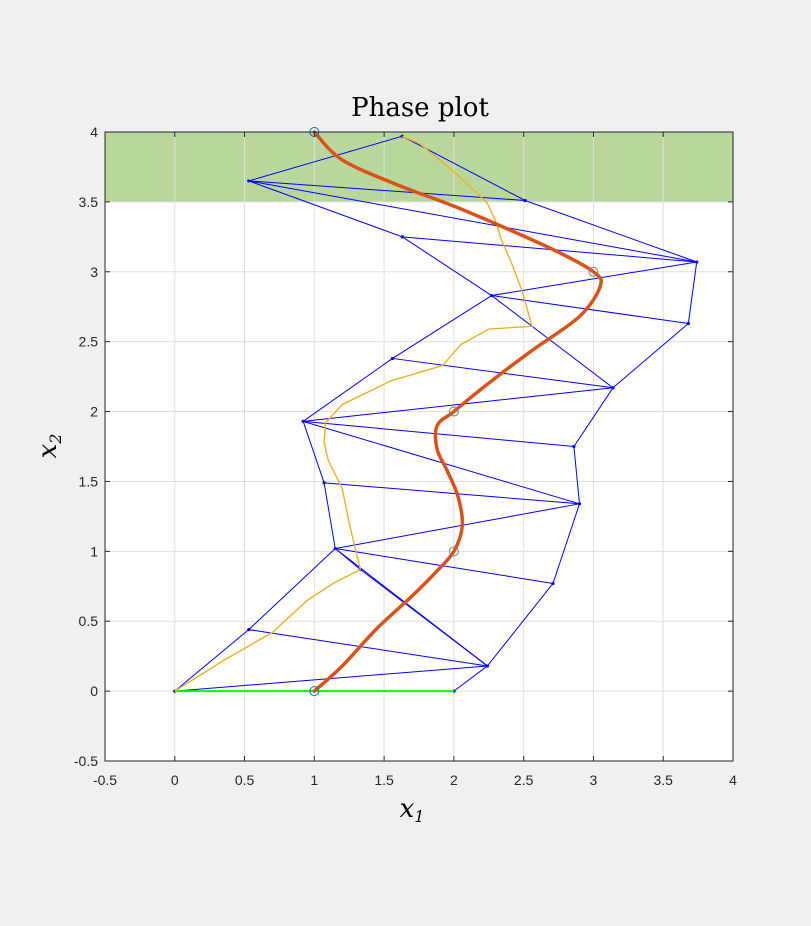 The image size is (811, 926). What do you see at coordinates (454, 780) in the screenshot?
I see `x-tick-label: 2` at bounding box center [454, 780].